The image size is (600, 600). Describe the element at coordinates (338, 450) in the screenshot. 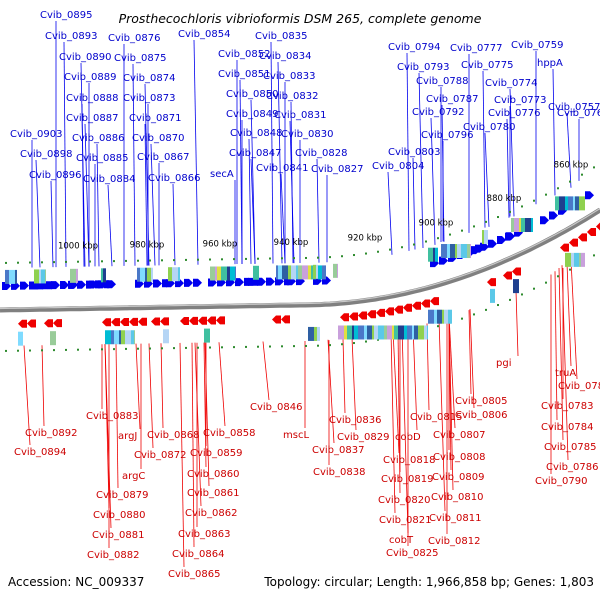

I see `reverse-gene-label: Cvib_0837` at that location.